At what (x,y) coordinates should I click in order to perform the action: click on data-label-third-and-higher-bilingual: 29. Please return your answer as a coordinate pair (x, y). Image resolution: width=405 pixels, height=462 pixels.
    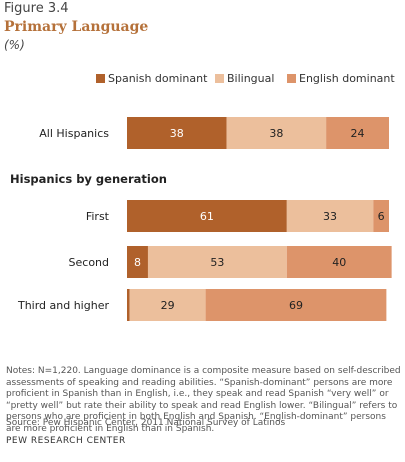
    Looking at the image, I should click on (168, 305).